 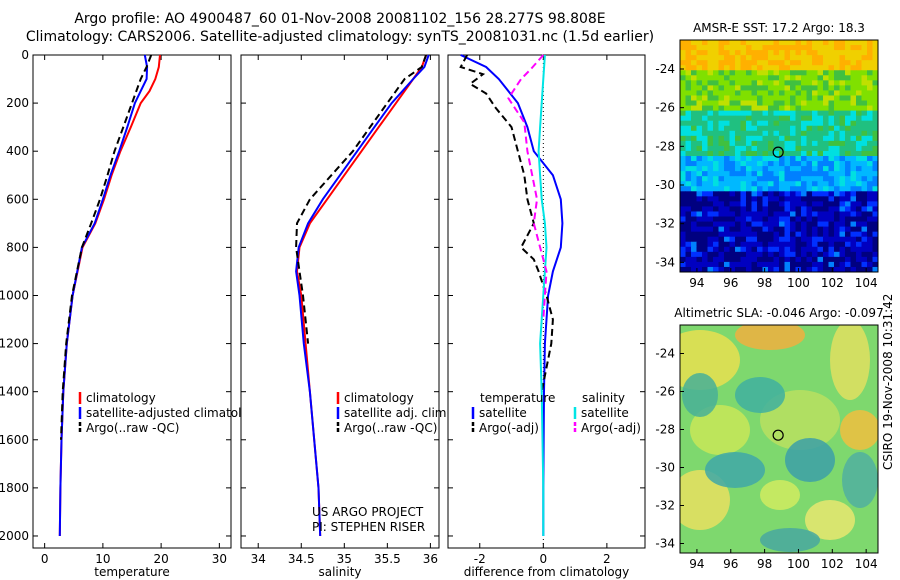 I want to click on pi-label: PI: STEPHEN RISER, so click(x=368, y=527).